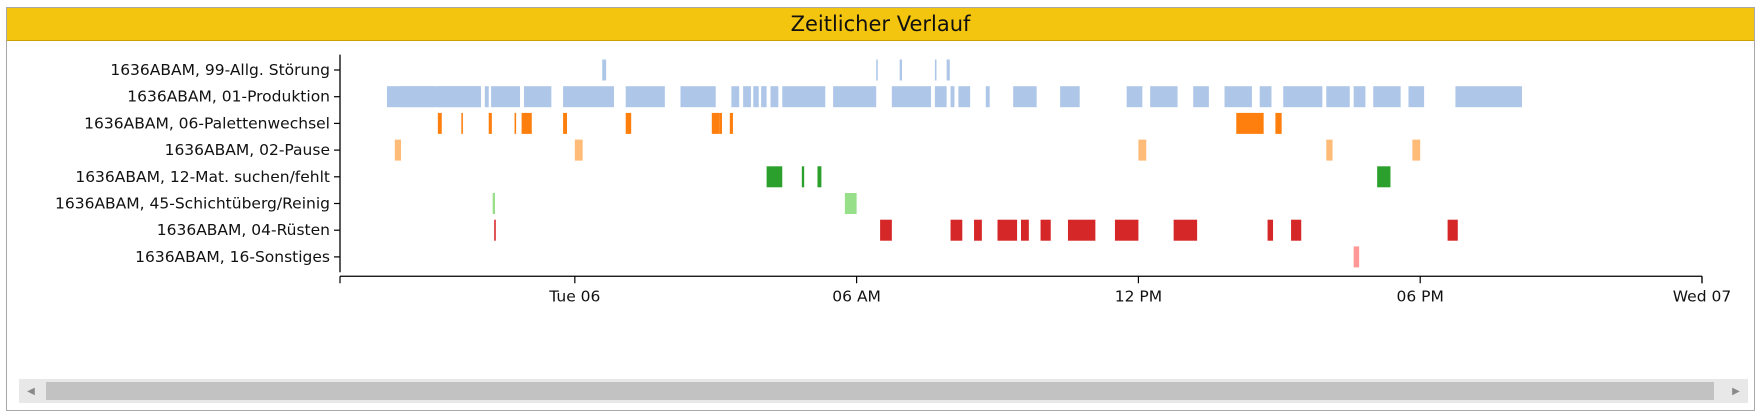  Describe the element at coordinates (1702, 296) in the screenshot. I see `x-tick-label: Wed 07` at that location.